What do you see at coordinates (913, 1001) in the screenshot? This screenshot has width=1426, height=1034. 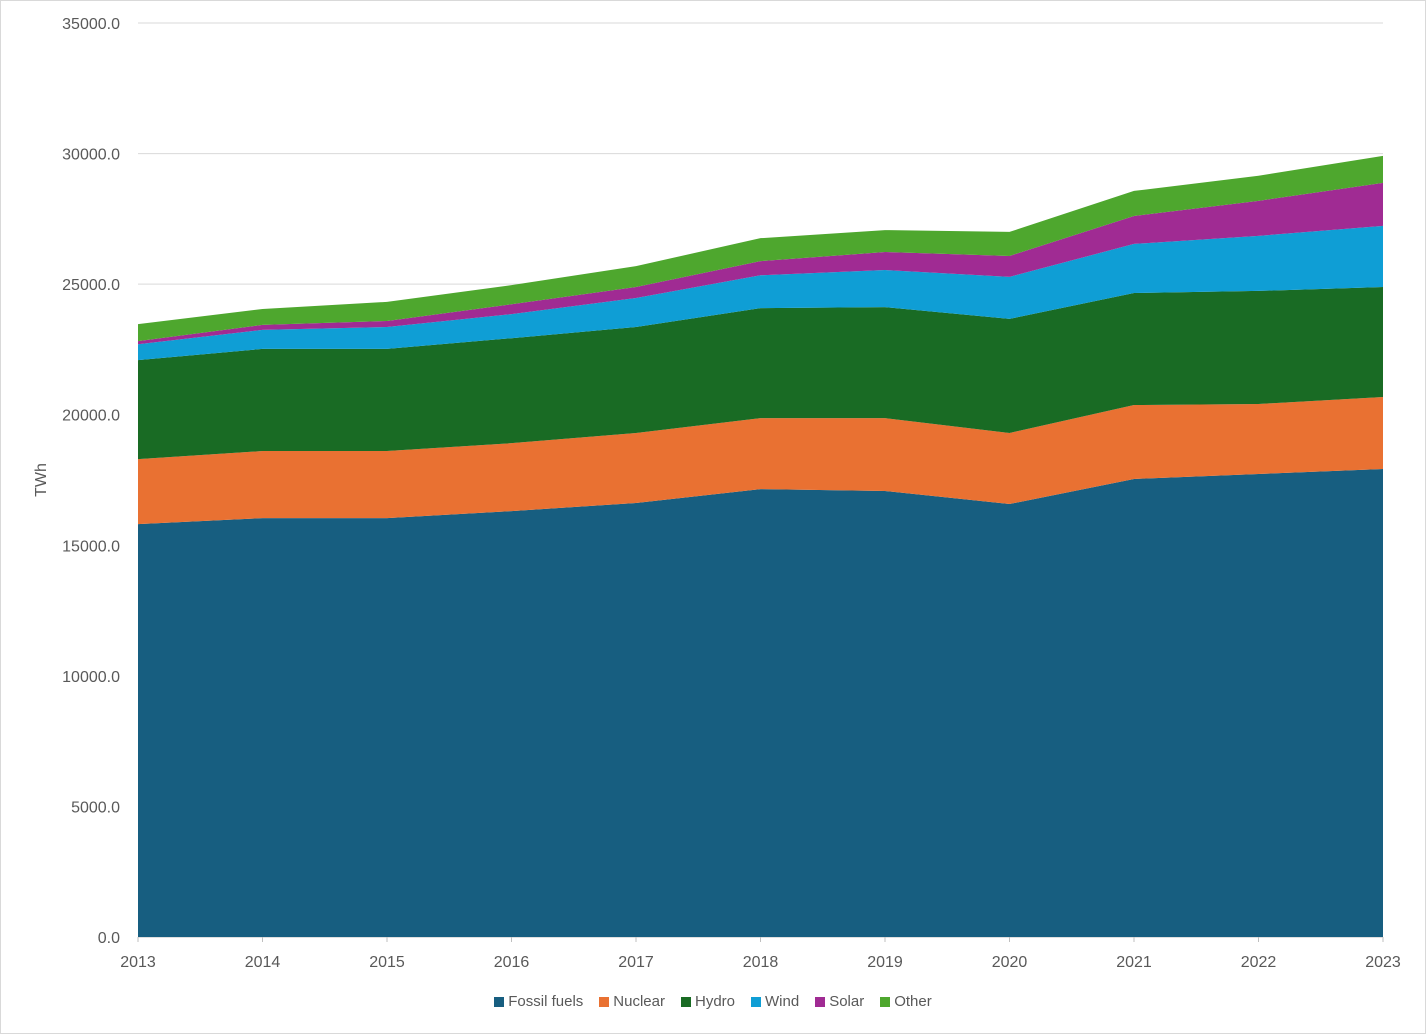 I see `legend-label: Other` at bounding box center [913, 1001].